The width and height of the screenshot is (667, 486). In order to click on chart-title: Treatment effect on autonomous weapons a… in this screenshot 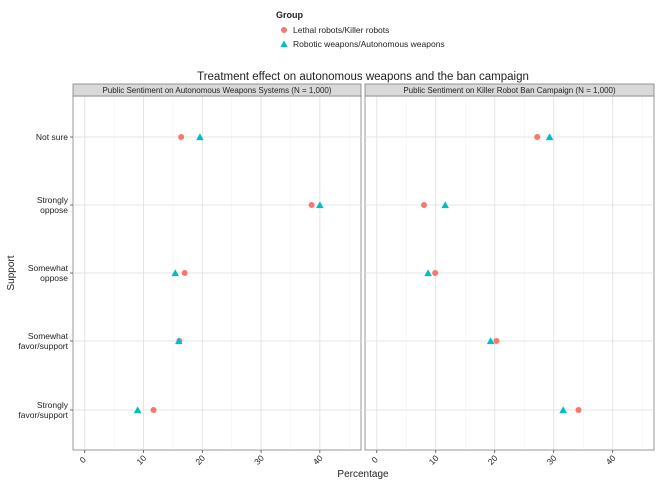, I will do `click(363, 77)`.